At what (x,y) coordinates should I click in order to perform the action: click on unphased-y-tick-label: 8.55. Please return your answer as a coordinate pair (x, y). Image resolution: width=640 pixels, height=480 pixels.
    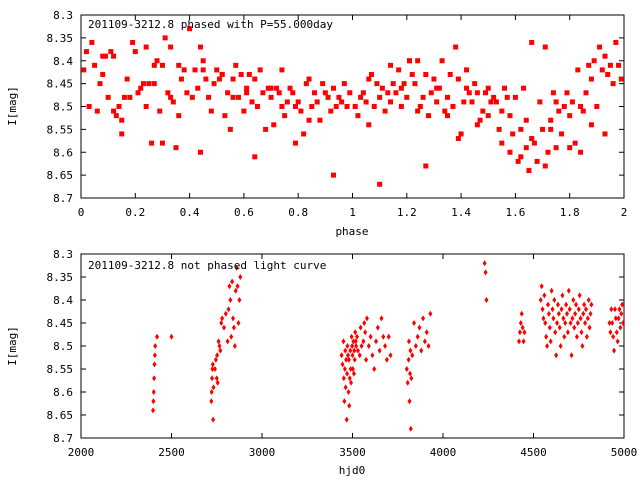
    Looking at the image, I should click on (60, 369).